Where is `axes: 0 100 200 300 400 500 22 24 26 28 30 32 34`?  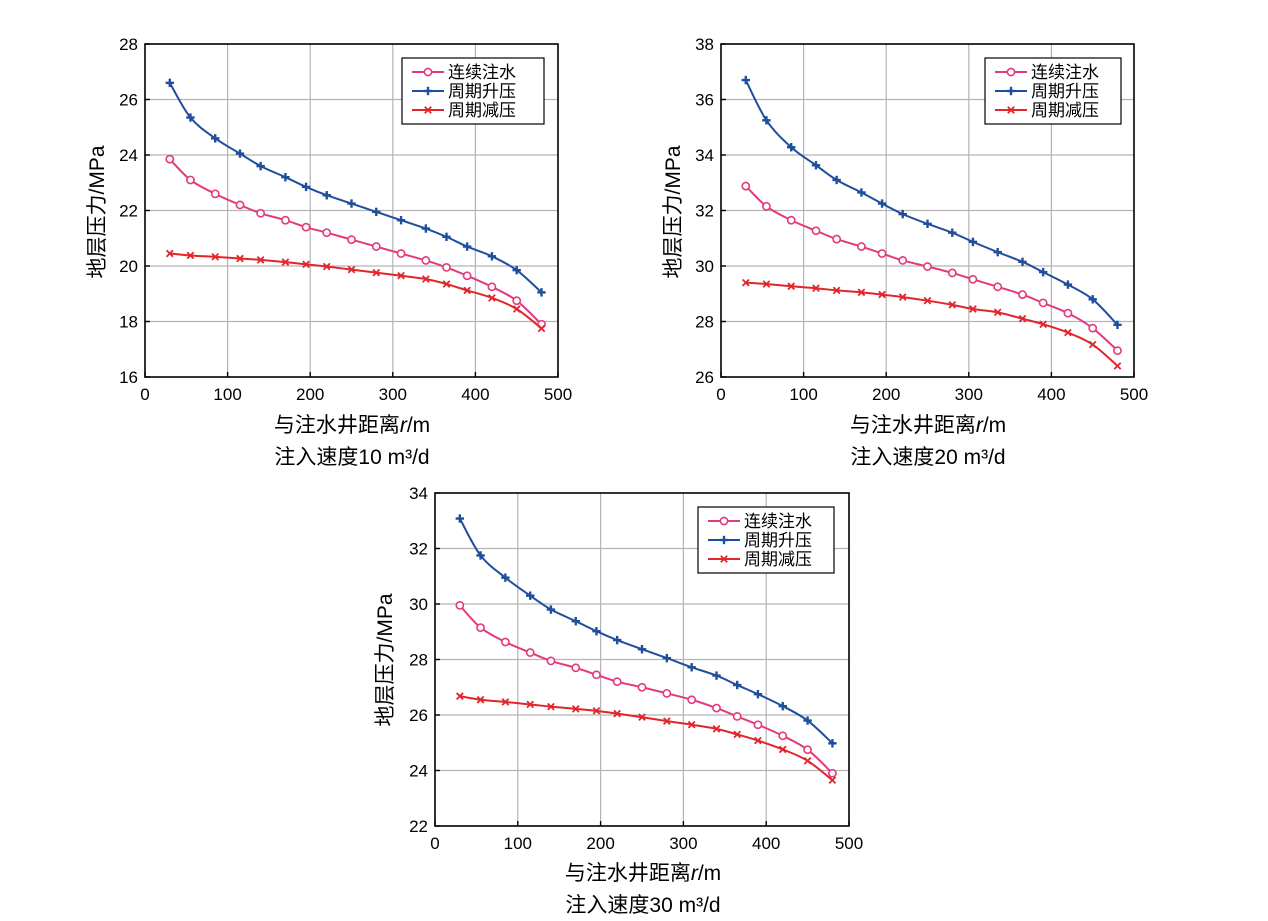
axes: 0 100 200 300 400 500 22 24 26 28 30 32 34 is located at coordinates (636, 668).